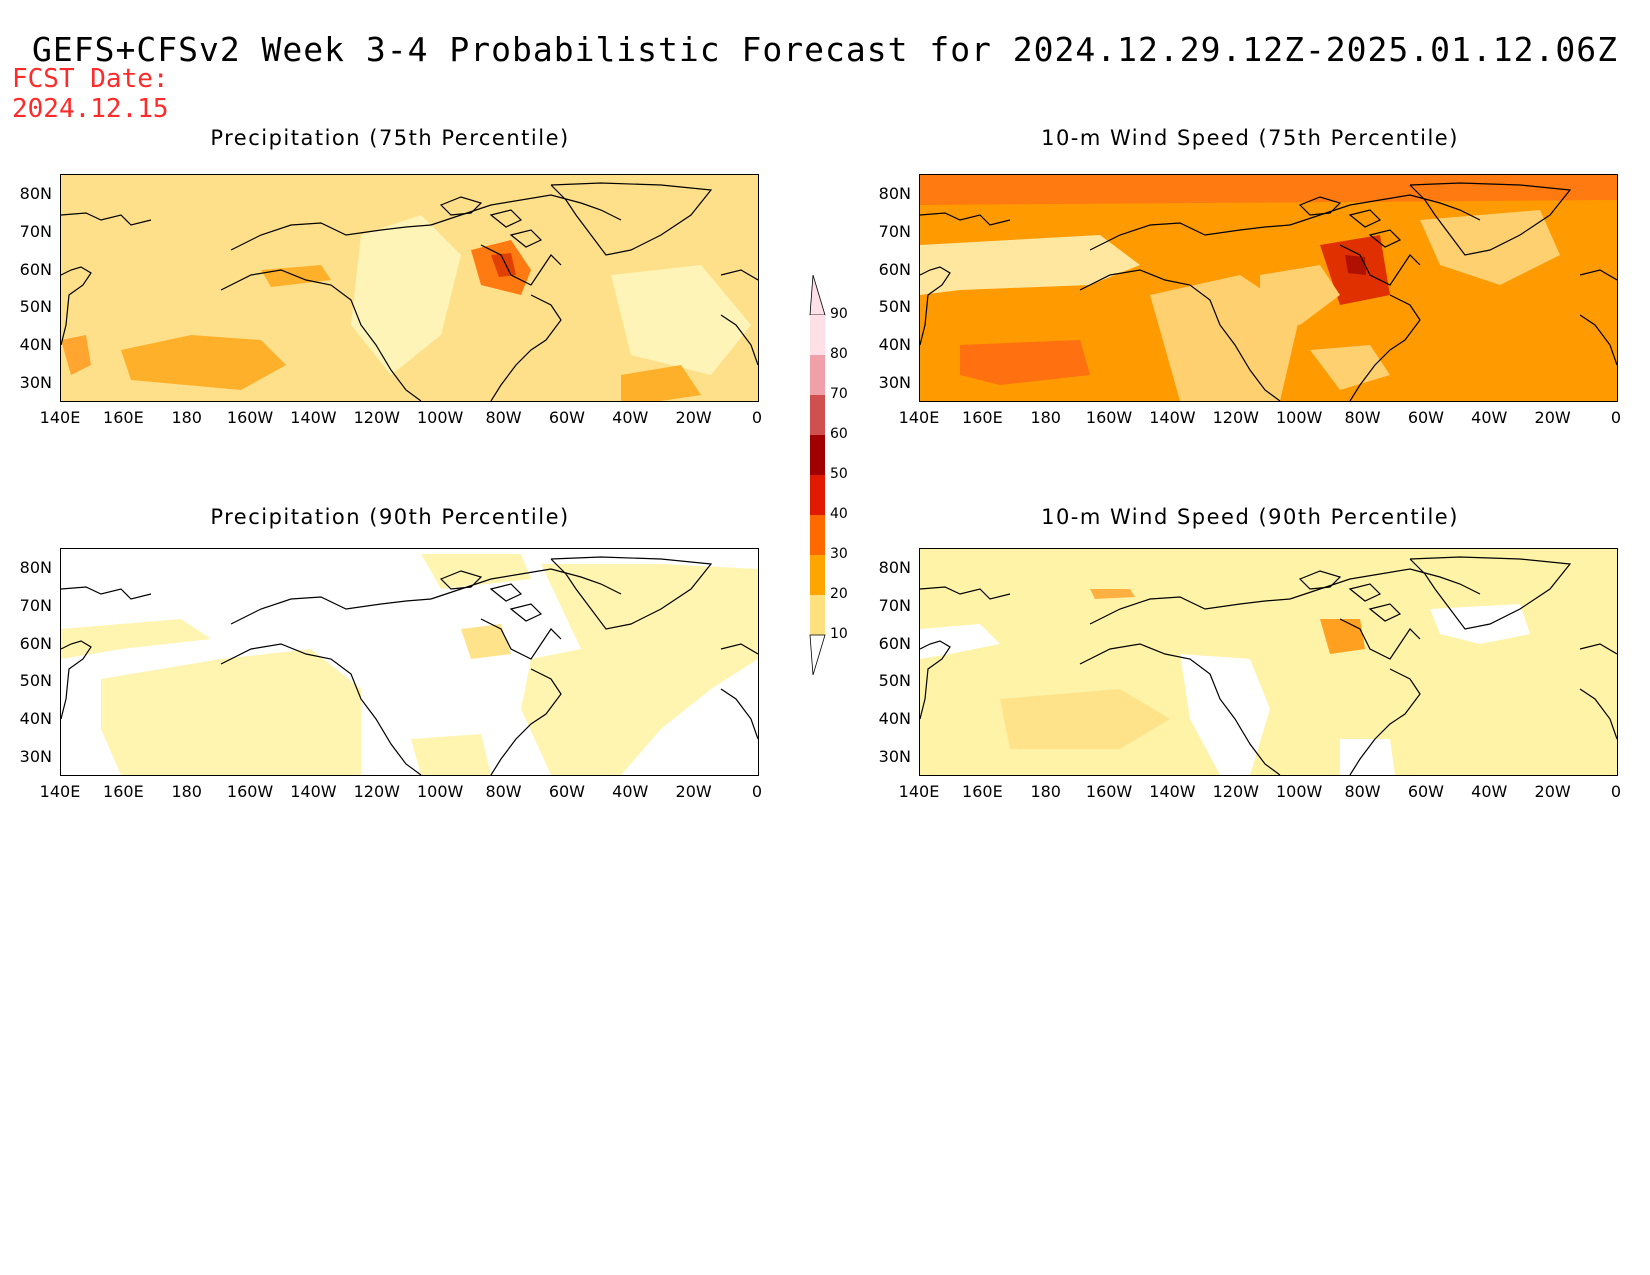 This screenshot has width=1650, height=1275. Describe the element at coordinates (90, 109) in the screenshot. I see `forecast-date-value: 2024.12.15` at that location.